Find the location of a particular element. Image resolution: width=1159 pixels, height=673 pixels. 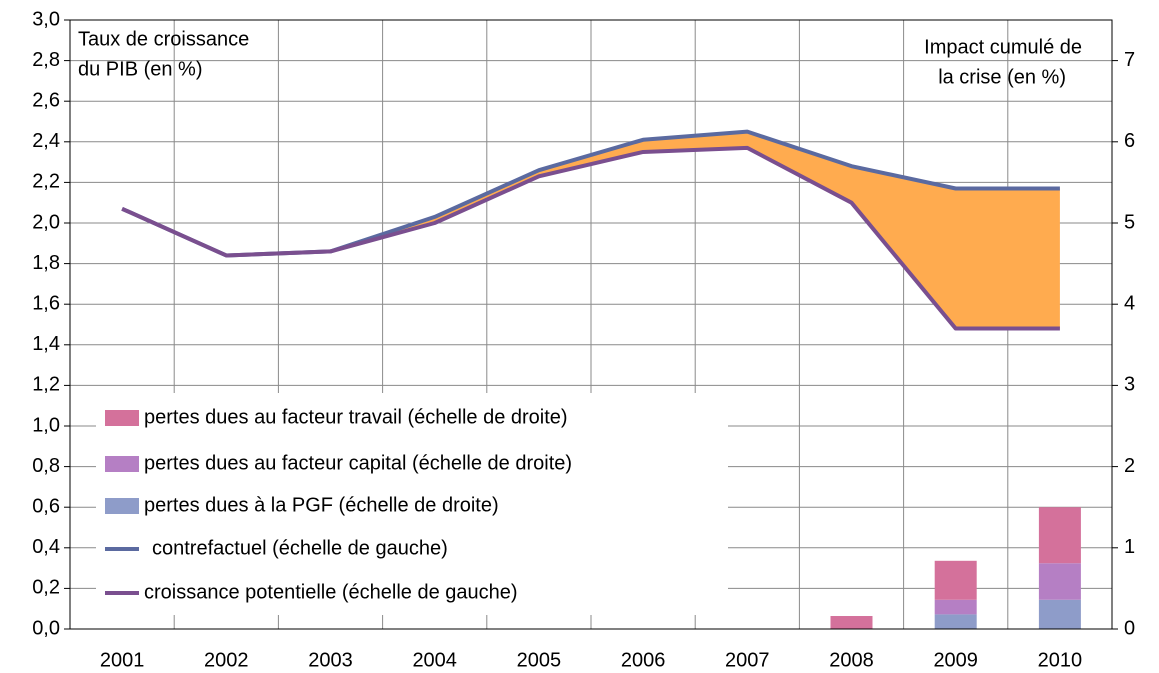

legend-label: contrefactuel (échelle de gauche) is located at coordinates (300, 548).